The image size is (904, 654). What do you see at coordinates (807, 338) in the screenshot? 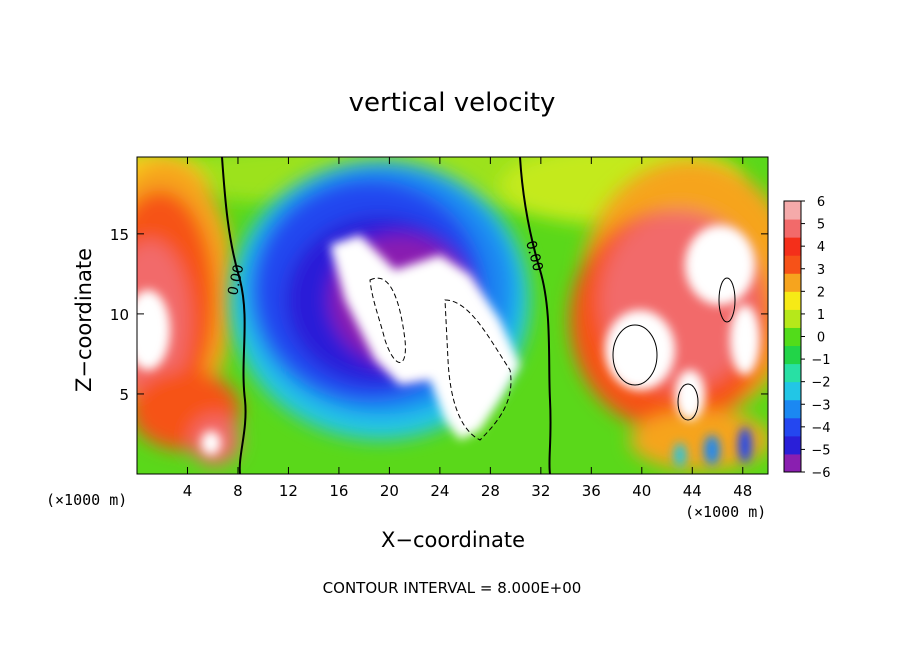
I see `colorbar: 6 5 4 3 2 1 0 −1 −2 −3 −4 −5 −6` at bounding box center [807, 338].